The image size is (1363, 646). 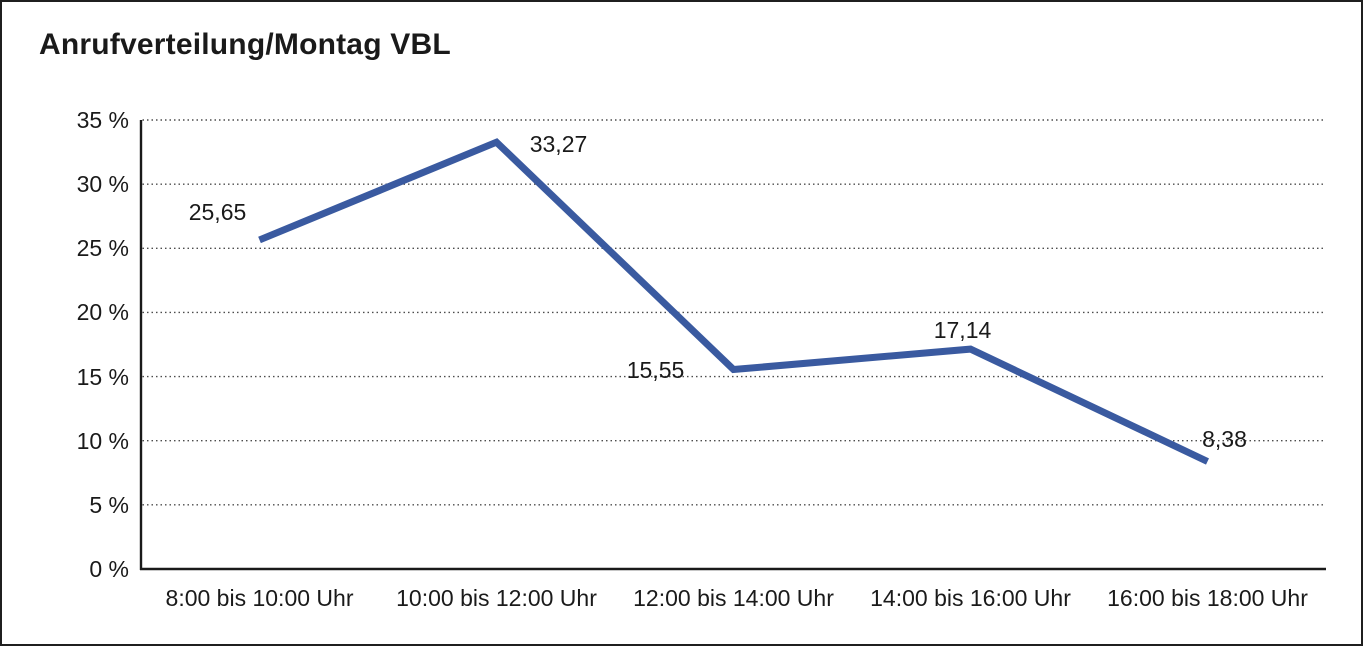 What do you see at coordinates (970, 598) in the screenshot?
I see `x-axis-category-label: 14:00 bis 16:00 Uhr` at bounding box center [970, 598].